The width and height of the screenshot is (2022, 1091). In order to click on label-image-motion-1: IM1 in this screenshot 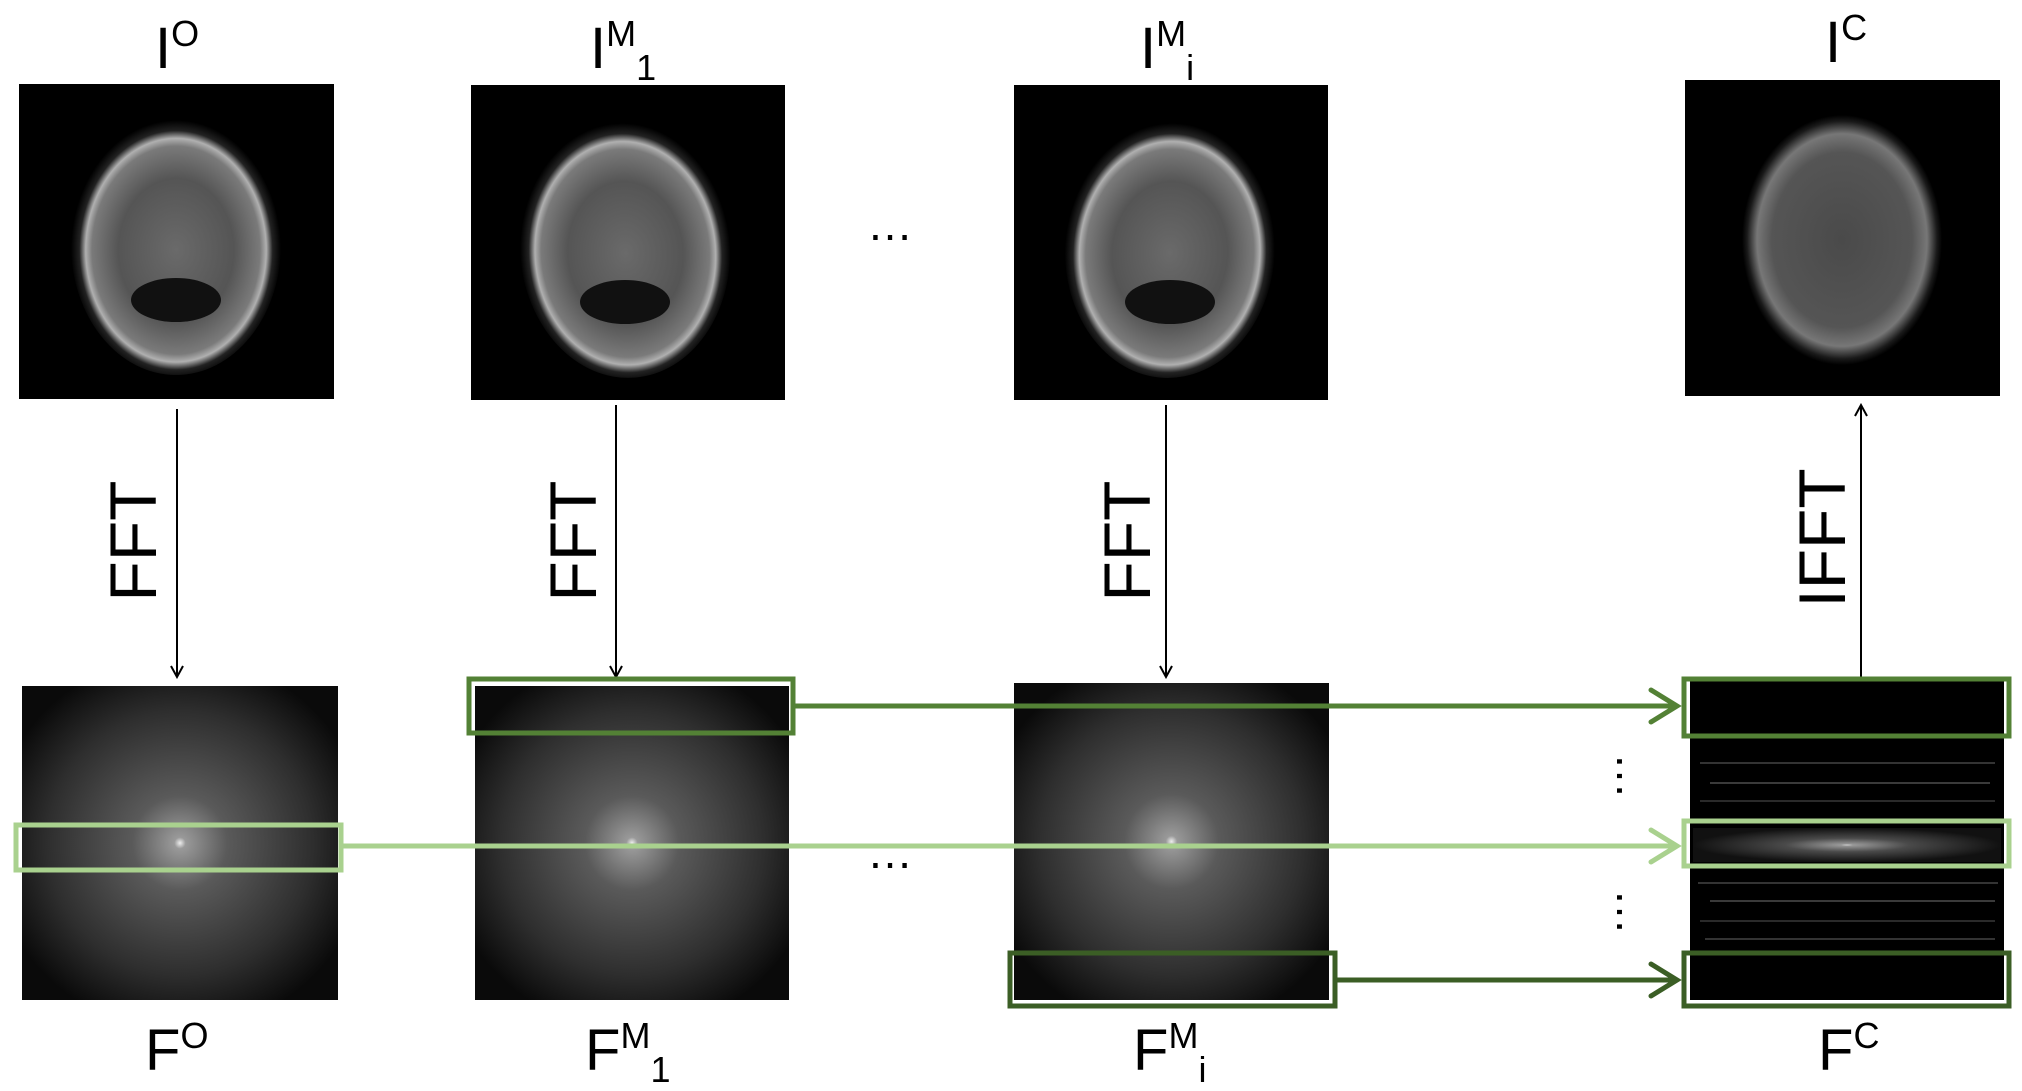, I will do `click(623, 50)`.